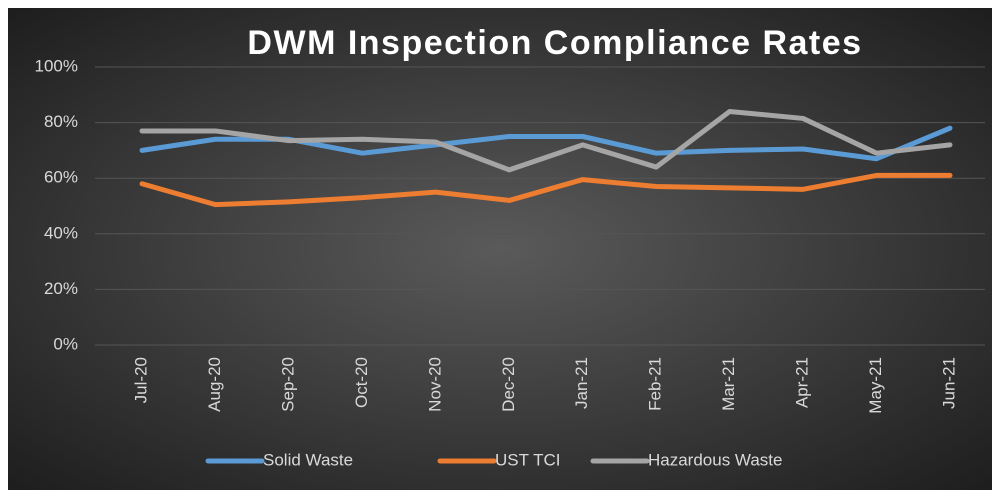 This screenshot has height=495, width=1000. Describe the element at coordinates (214, 384) in the screenshot. I see `x-tick-label: Aug-20` at that location.